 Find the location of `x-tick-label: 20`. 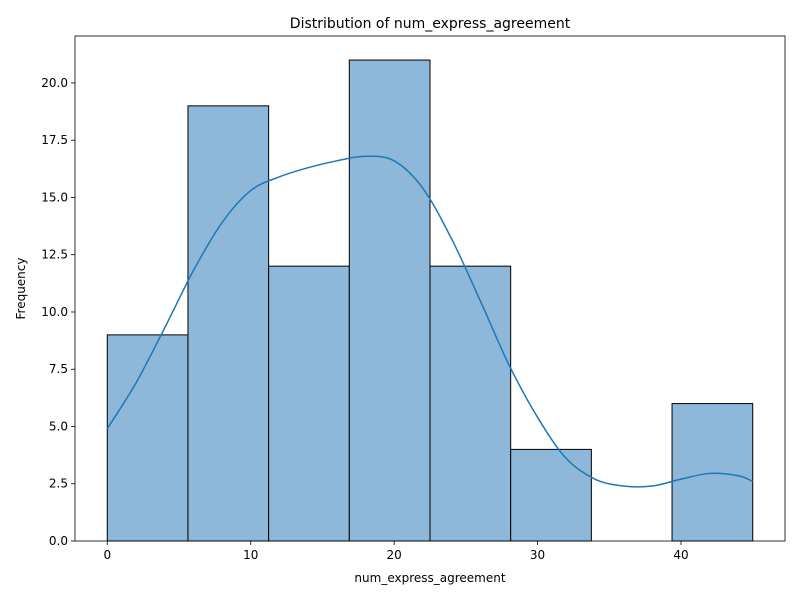

x-tick-label: 20 is located at coordinates (394, 555).